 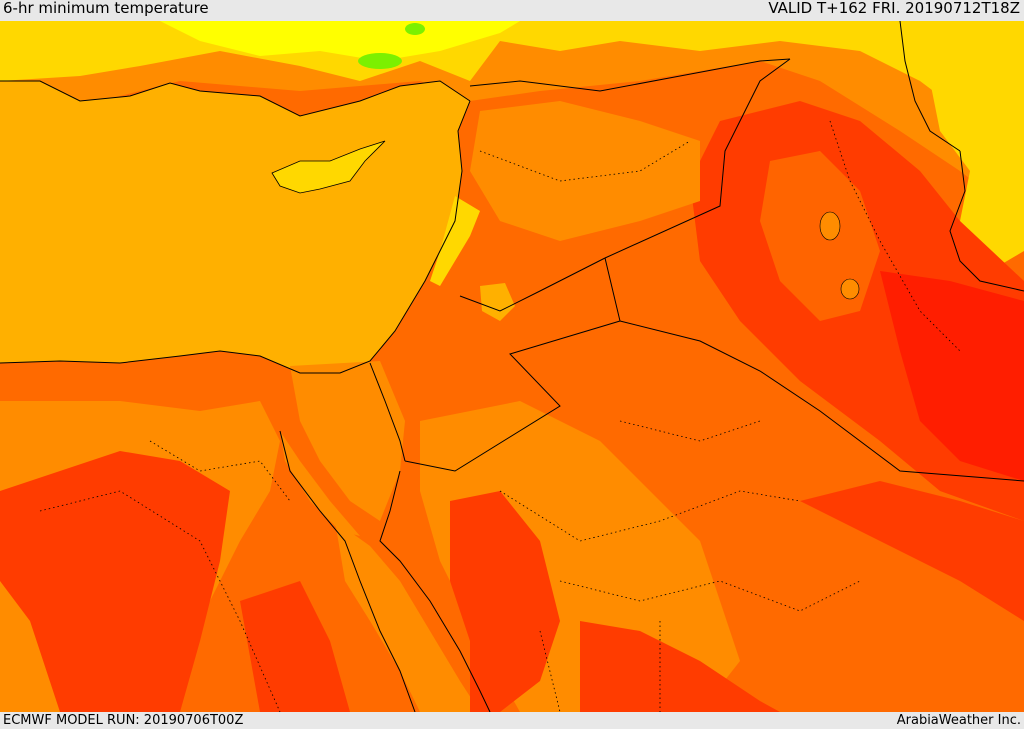 What do you see at coordinates (295, 646) in the screenshot?
I see `egypt-red-south` at bounding box center [295, 646].